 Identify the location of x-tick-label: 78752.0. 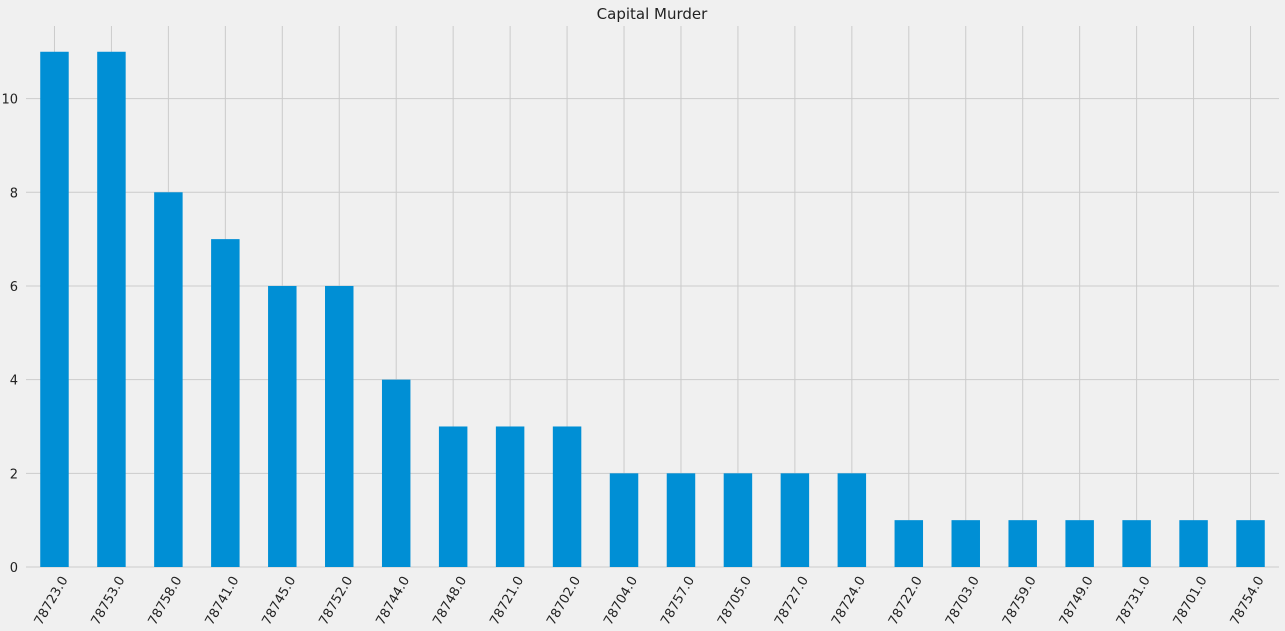
(336, 600).